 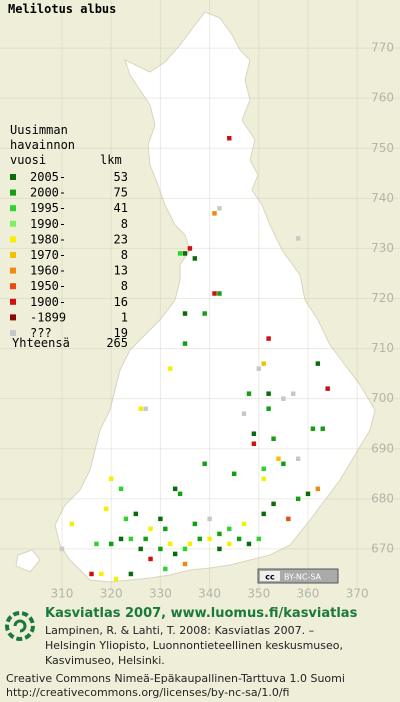 I want to click on y-tick-label: 700, so click(x=382, y=398).